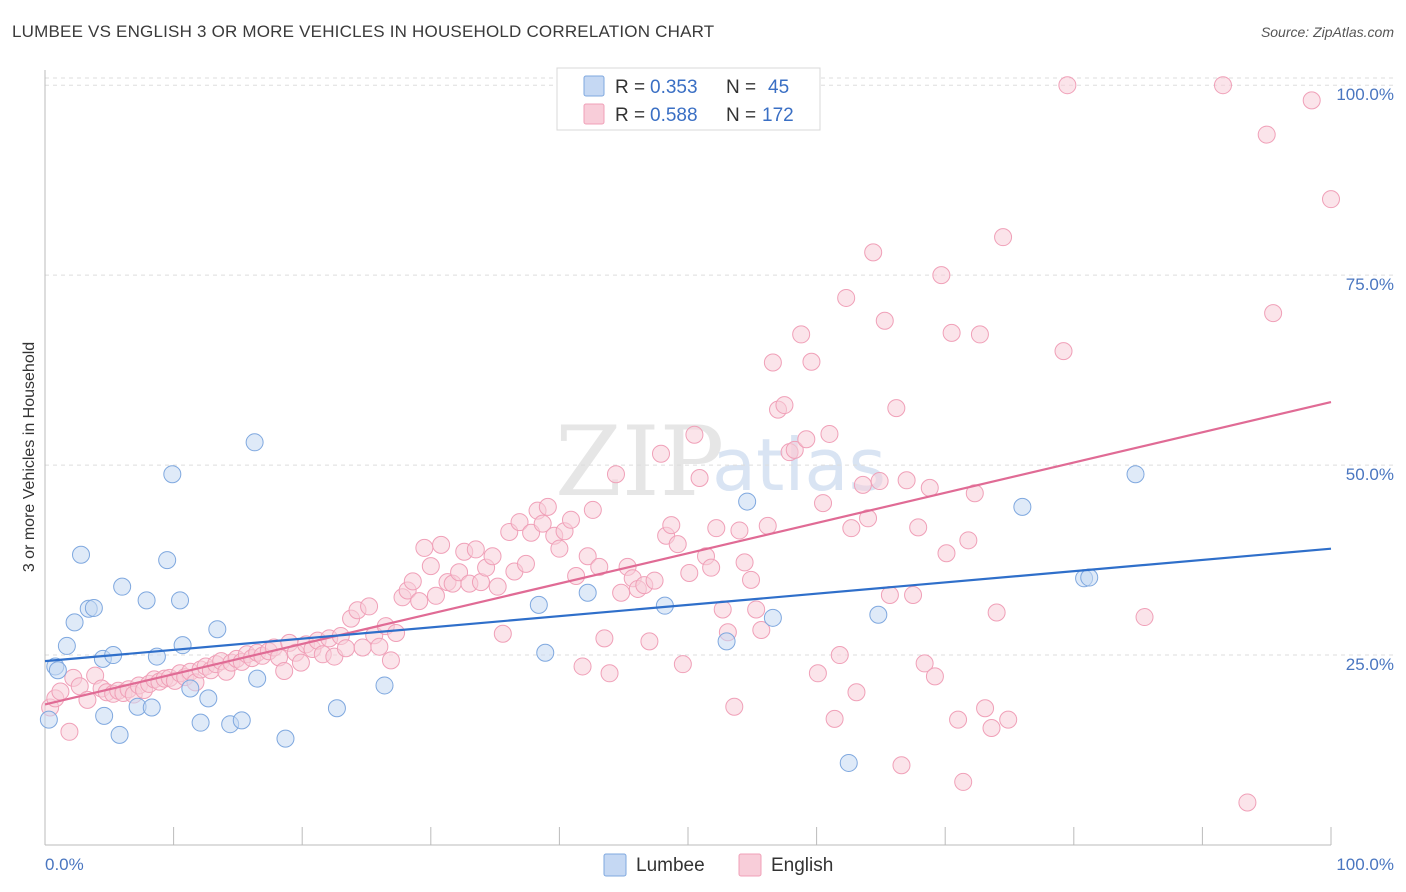 The image size is (1406, 892). Describe the element at coordinates (778, 87) in the screenshot. I see `legend-n-value-lumbee: 45` at that location.